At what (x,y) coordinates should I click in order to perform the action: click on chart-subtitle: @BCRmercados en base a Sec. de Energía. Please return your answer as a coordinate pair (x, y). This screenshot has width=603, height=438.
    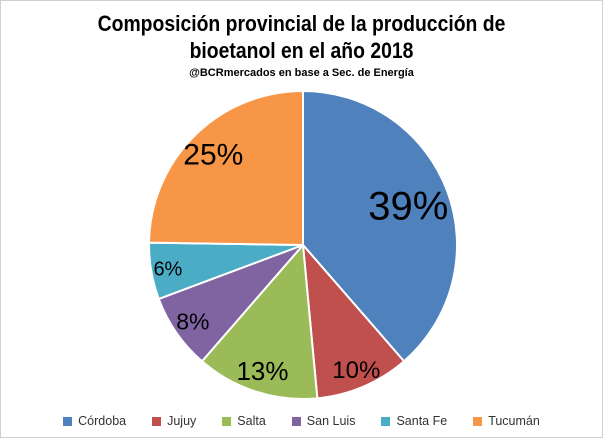
    Looking at the image, I should click on (301, 73).